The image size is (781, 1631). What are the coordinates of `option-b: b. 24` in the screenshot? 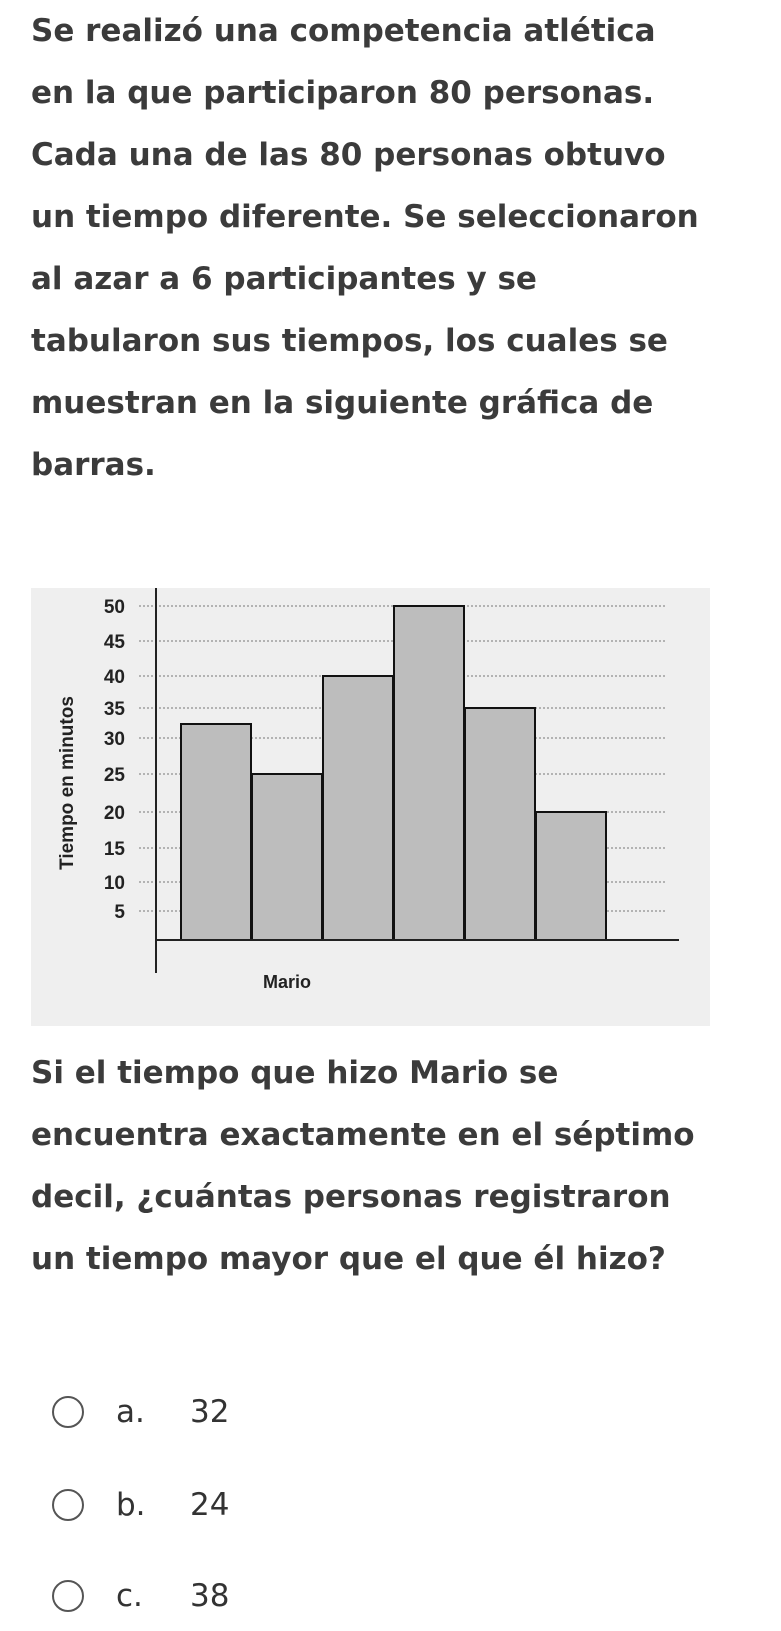 It's located at (140, 1505).